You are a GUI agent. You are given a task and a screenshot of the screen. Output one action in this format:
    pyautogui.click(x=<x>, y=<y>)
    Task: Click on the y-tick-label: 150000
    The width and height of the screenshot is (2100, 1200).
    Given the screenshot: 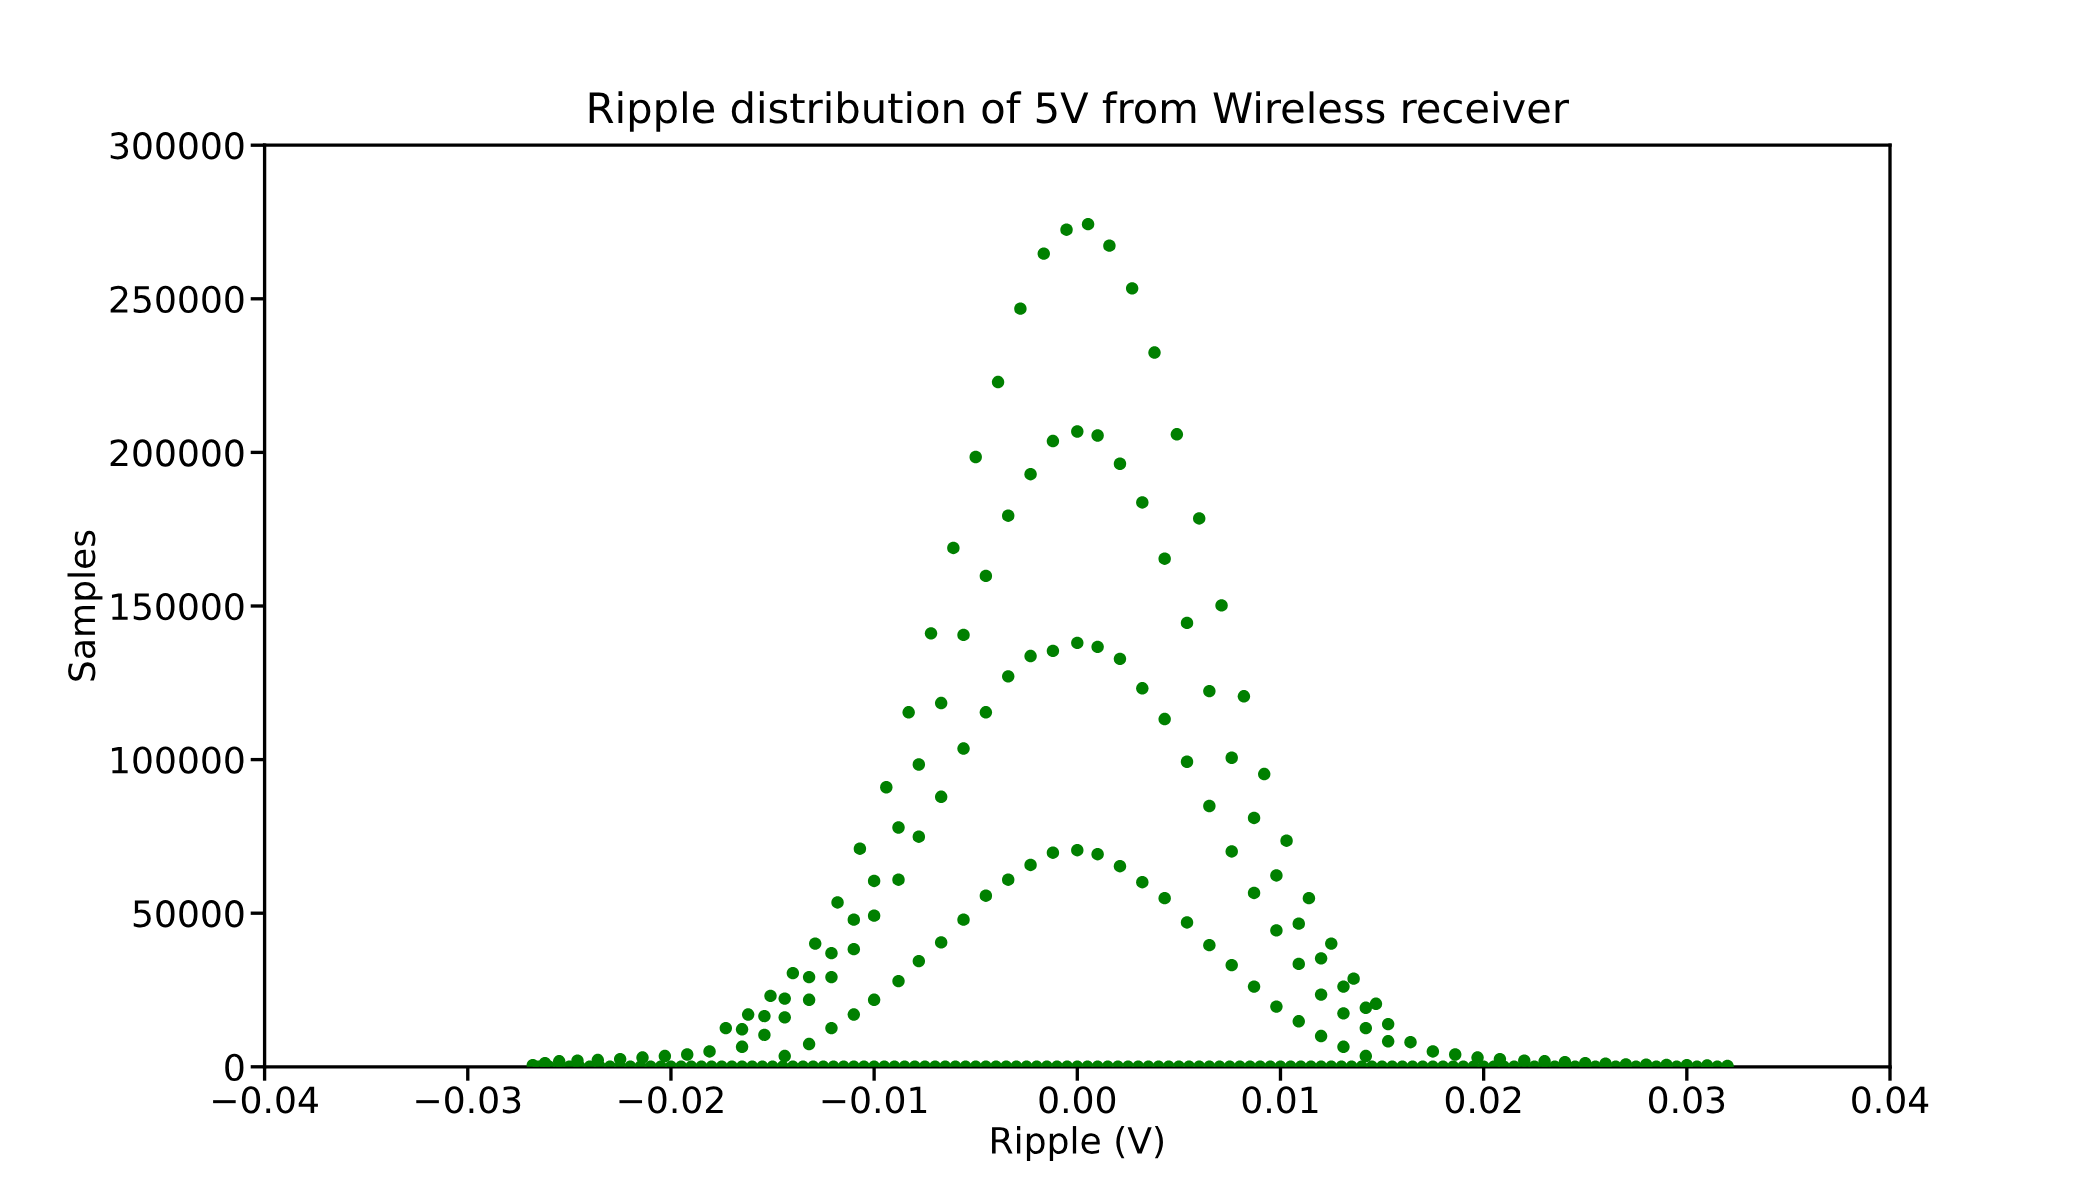 What is the action you would take?
    pyautogui.click(x=177, y=606)
    